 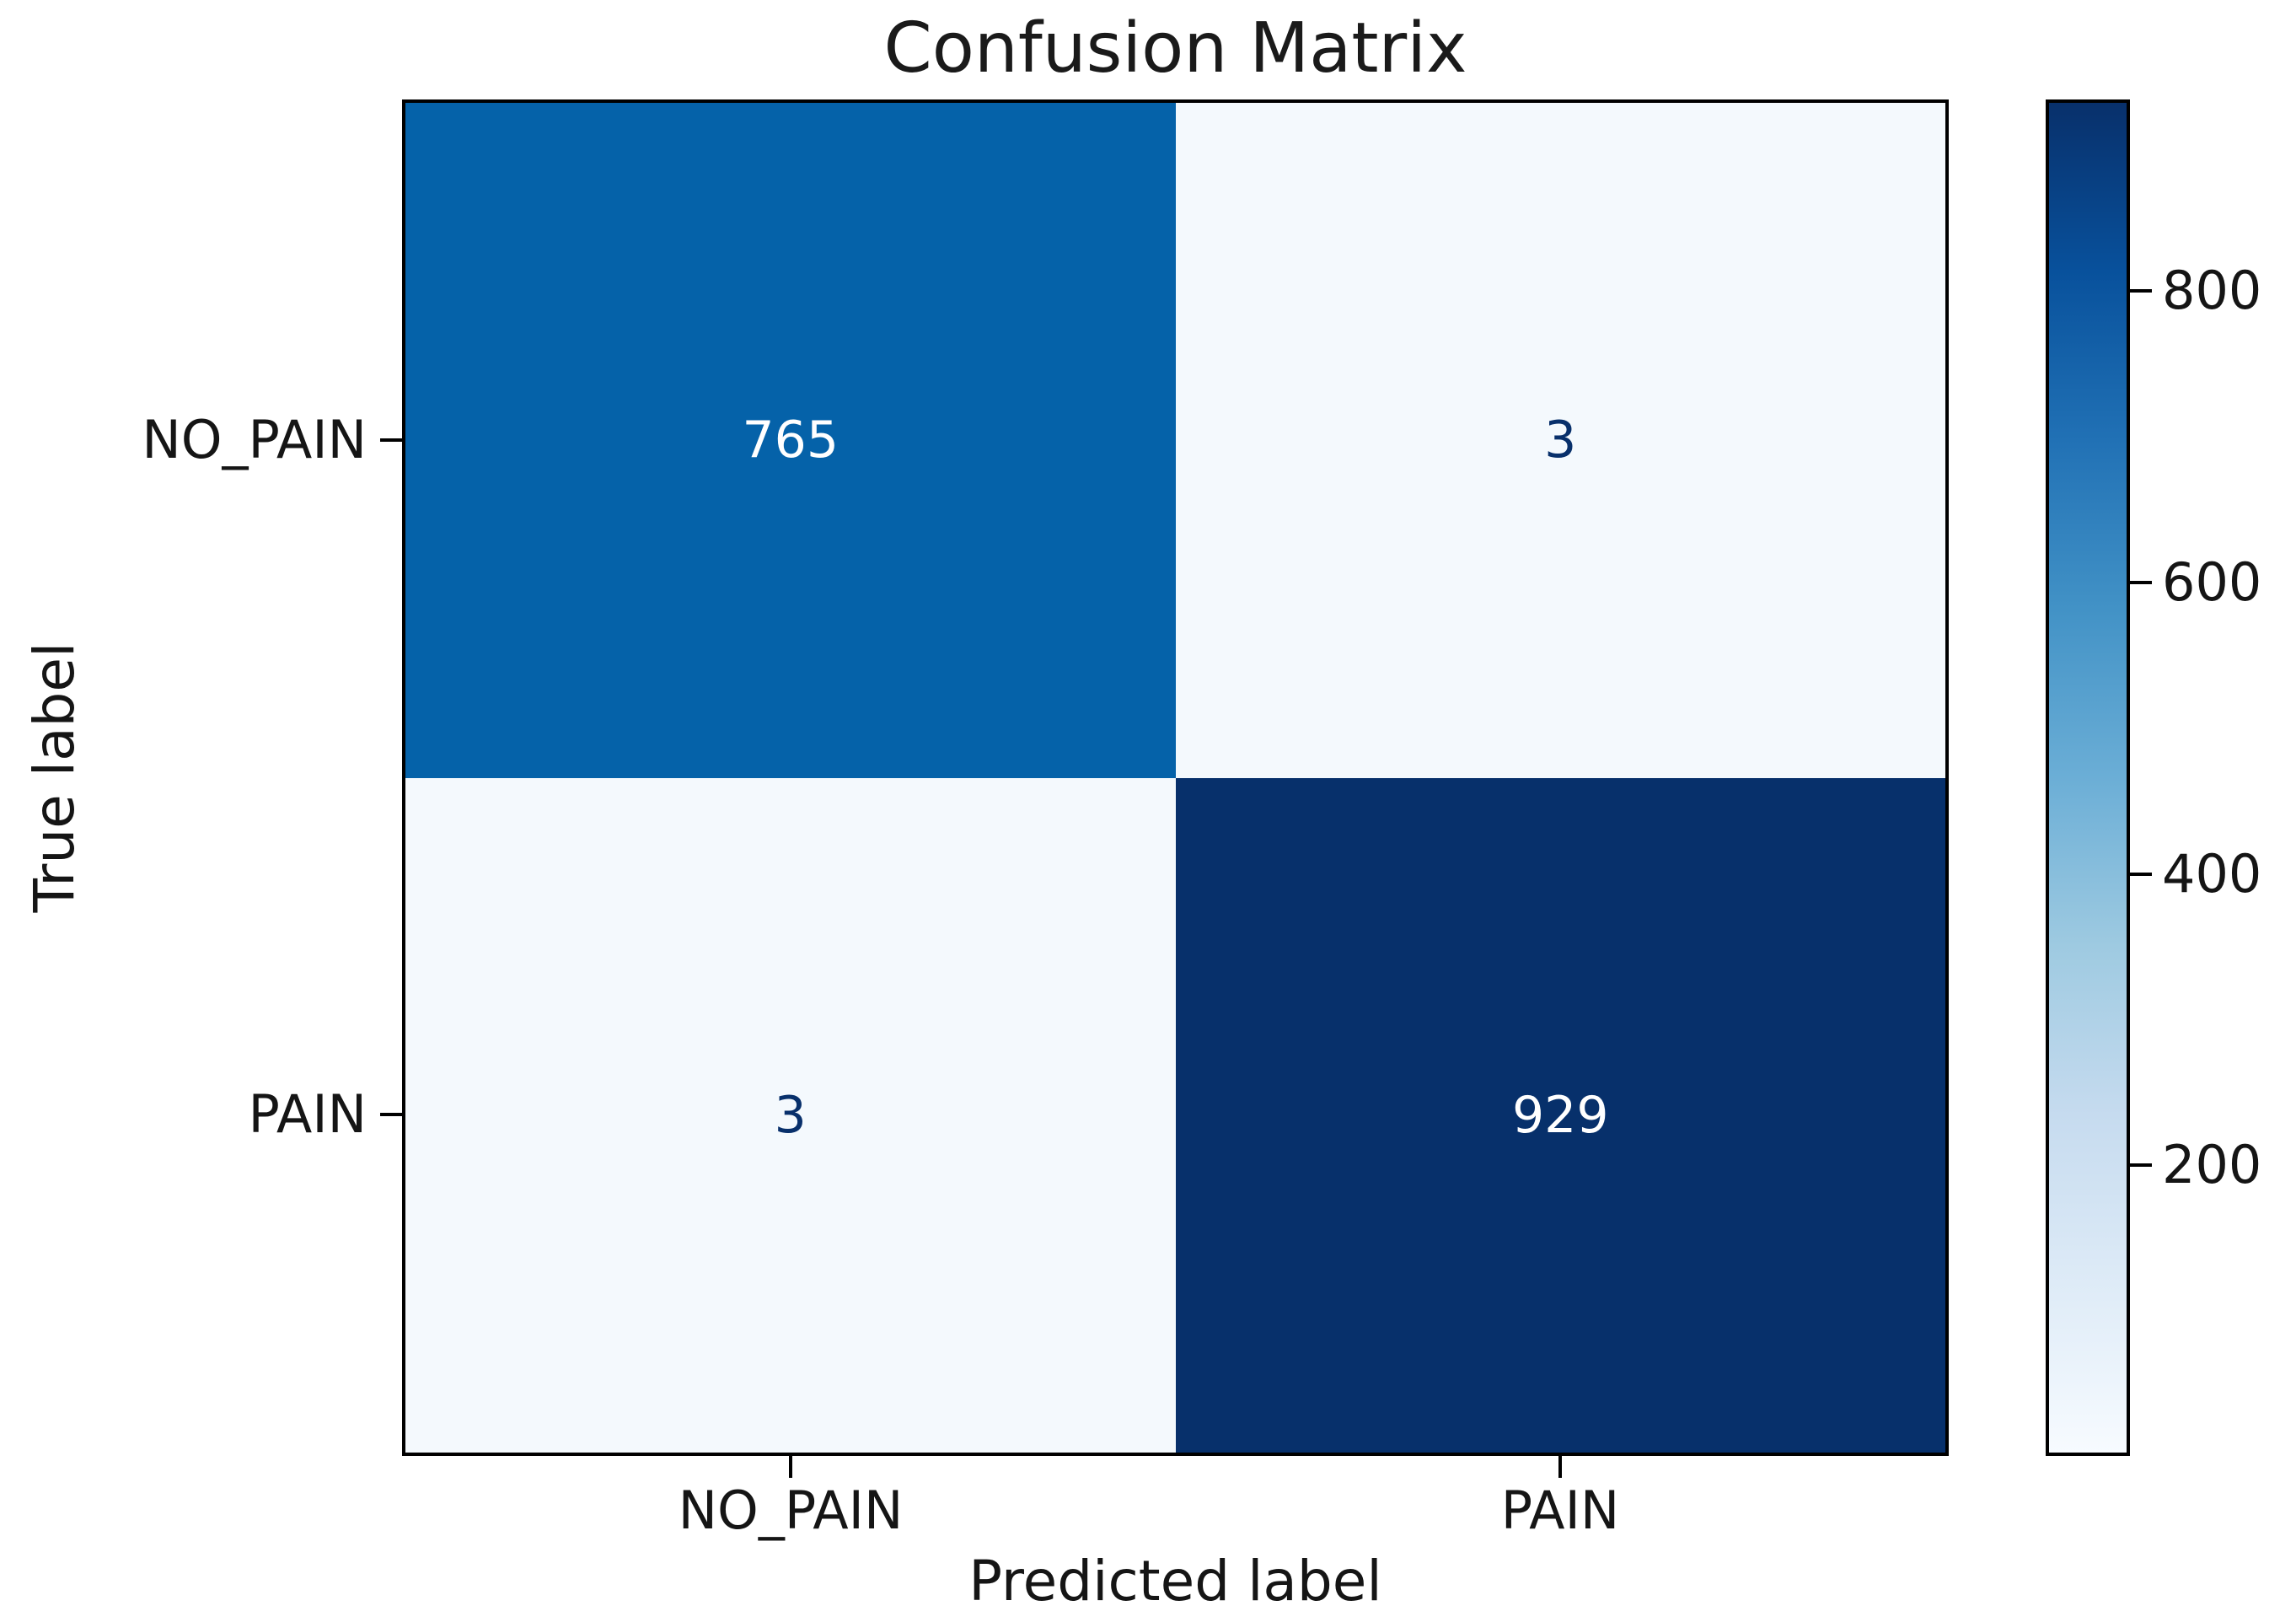 I want to click on matrix-cell-true-pain-pred-no_pain: 3, so click(x=790, y=1115).